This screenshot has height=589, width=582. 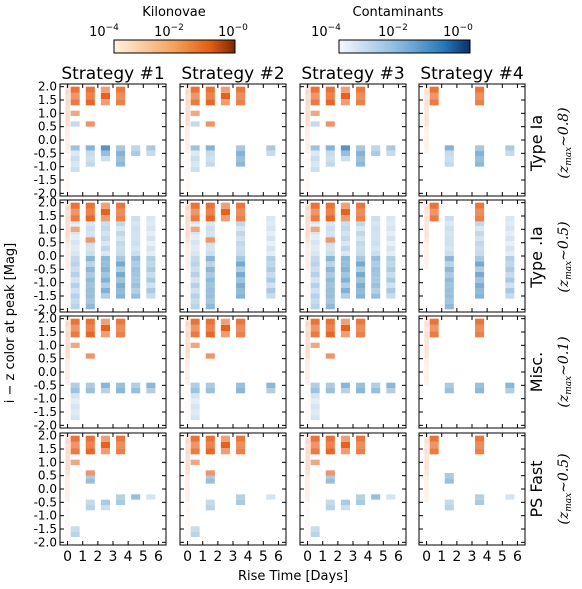 What do you see at coordinates (47, 203) in the screenshot?
I see `y-tick-label: 2.0` at bounding box center [47, 203].